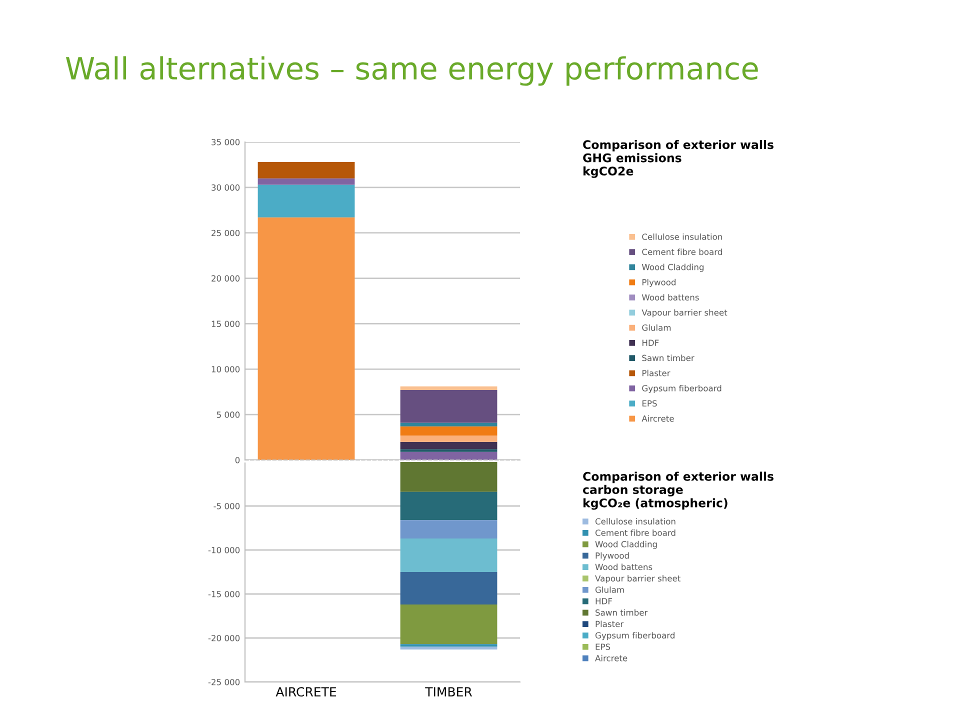 The height and width of the screenshot is (722, 955). What do you see at coordinates (448, 691) in the screenshot?
I see `x-tick-label: TIMBER` at bounding box center [448, 691].